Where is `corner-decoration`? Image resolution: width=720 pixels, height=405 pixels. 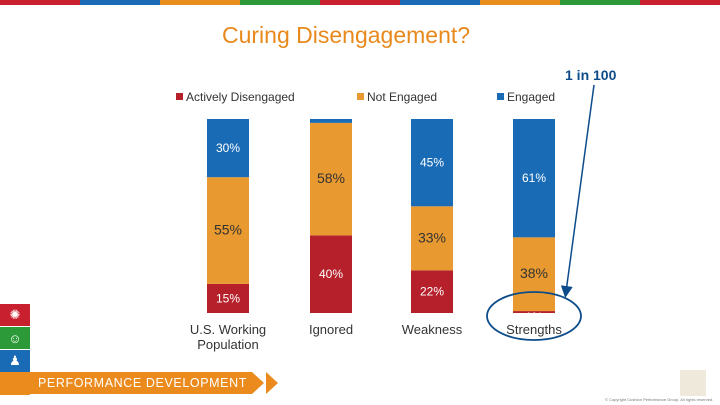 corner-decoration is located at coordinates (693, 383).